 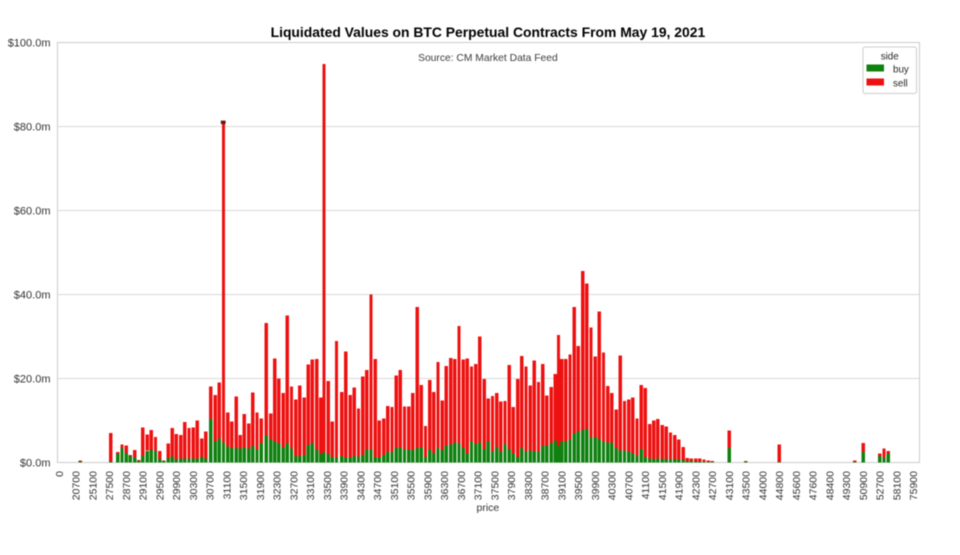 What do you see at coordinates (345, 485) in the screenshot?
I see `svg-text: 33900` at bounding box center [345, 485].